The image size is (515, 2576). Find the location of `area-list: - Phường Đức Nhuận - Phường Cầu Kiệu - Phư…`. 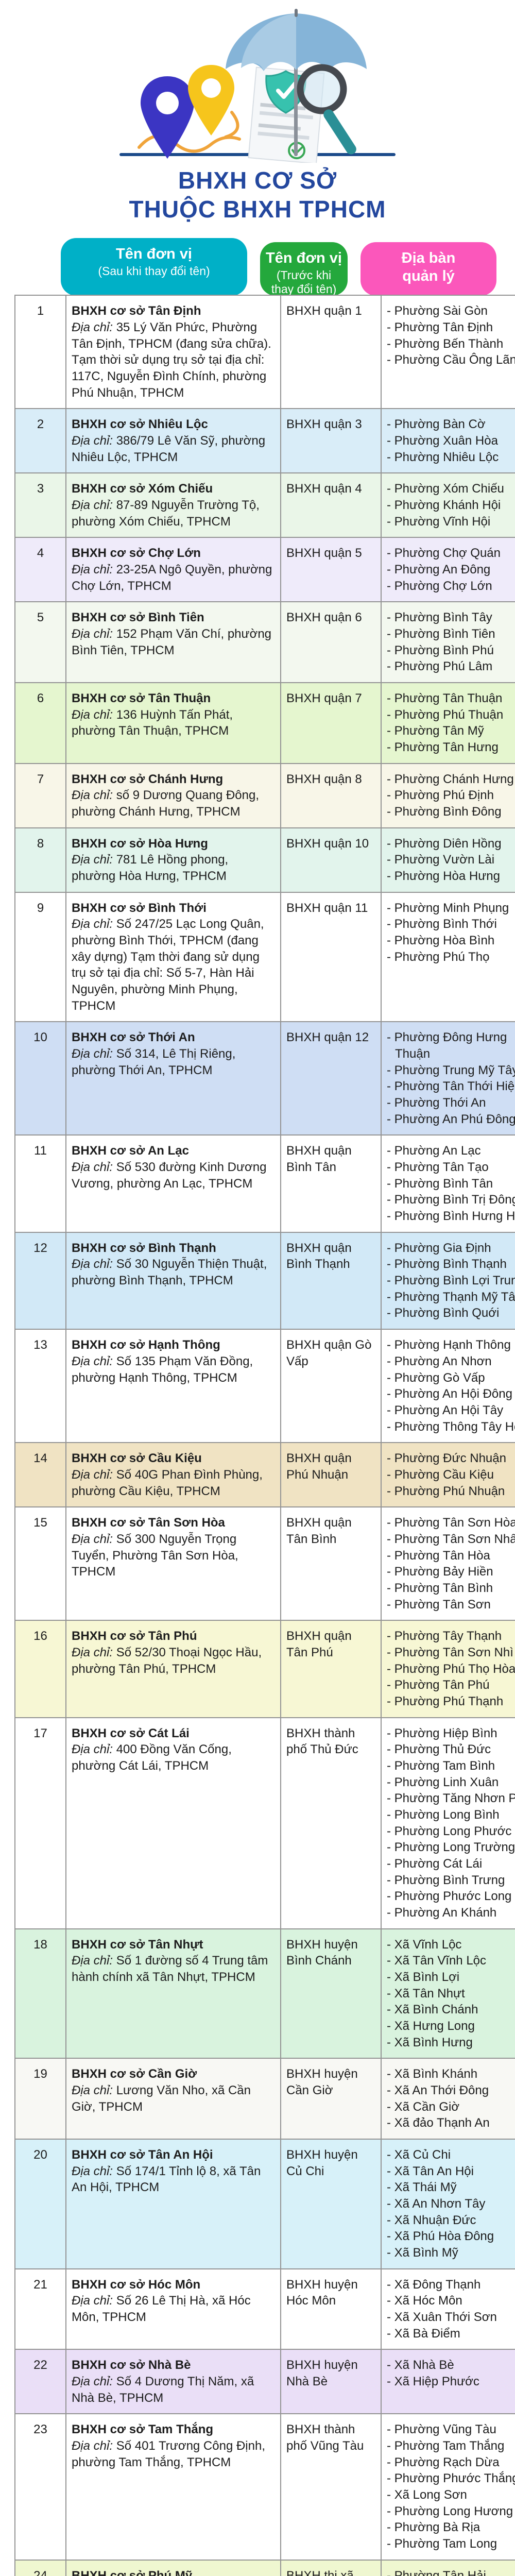

area-list: - Phường Đức Nhuận - Phường Cầu Kiệu - Phư… is located at coordinates (448, 1475).